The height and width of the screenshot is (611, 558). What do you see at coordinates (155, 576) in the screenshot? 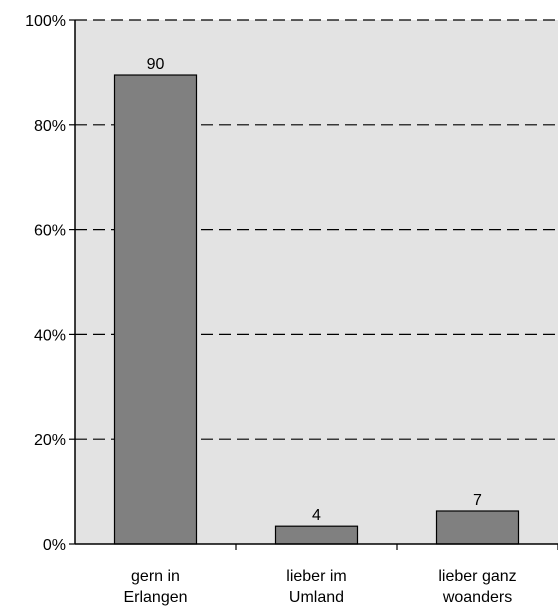
I see `x-tick-label: gern in` at bounding box center [155, 576].